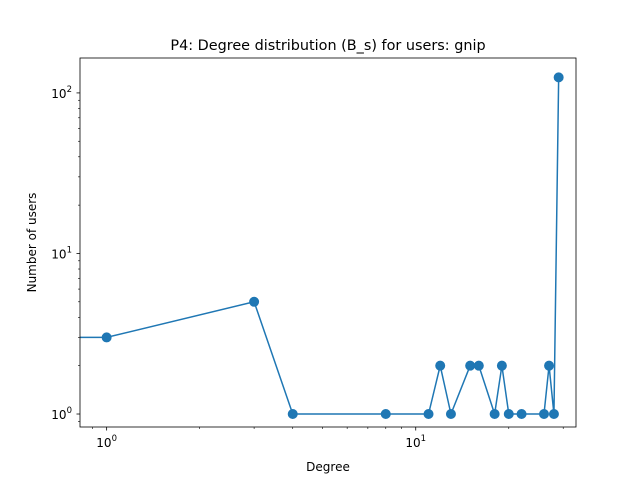 The width and height of the screenshot is (640, 480). I want to click on y-tick-label: 10¹, so click(61, 253).